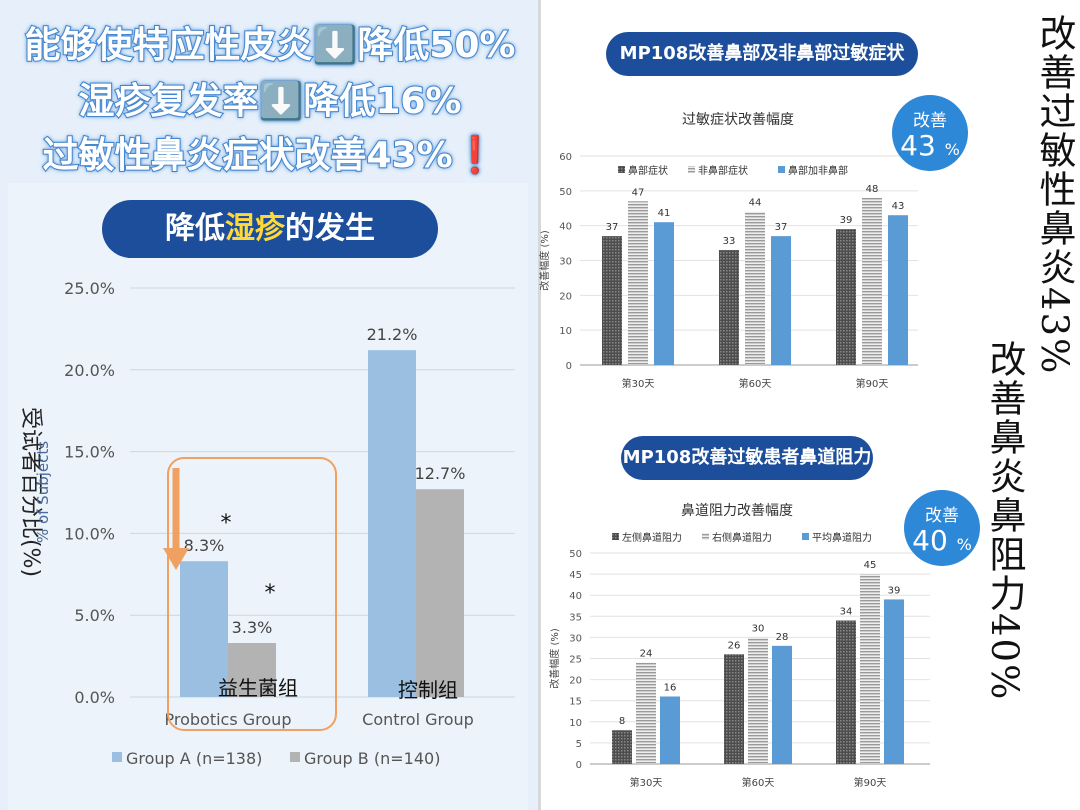  Describe the element at coordinates (440, 473) in the screenshot. I see `data-label: 12.7%` at that location.